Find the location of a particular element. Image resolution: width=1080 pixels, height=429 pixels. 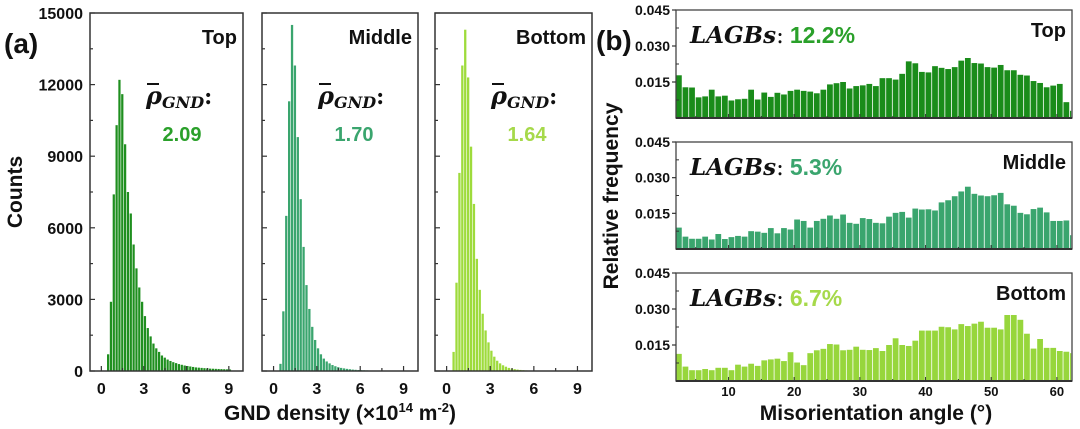

subplot-title: Top is located at coordinates (219, 38).